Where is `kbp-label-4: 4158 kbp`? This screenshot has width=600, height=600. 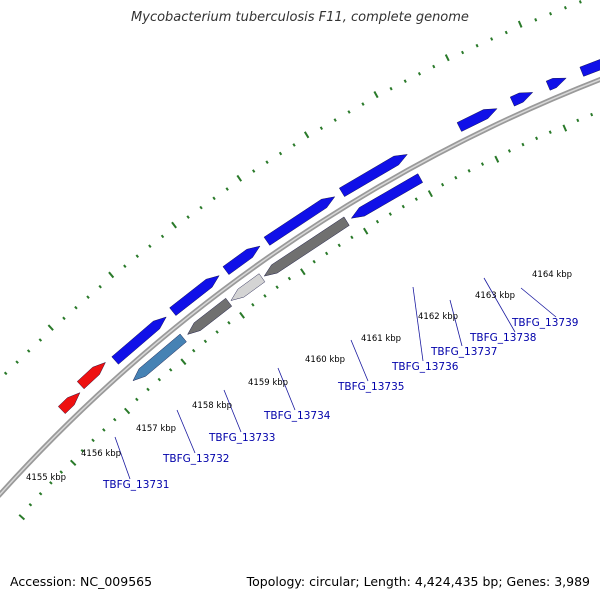 kbp-label-4: 4158 kbp is located at coordinates (212, 406).